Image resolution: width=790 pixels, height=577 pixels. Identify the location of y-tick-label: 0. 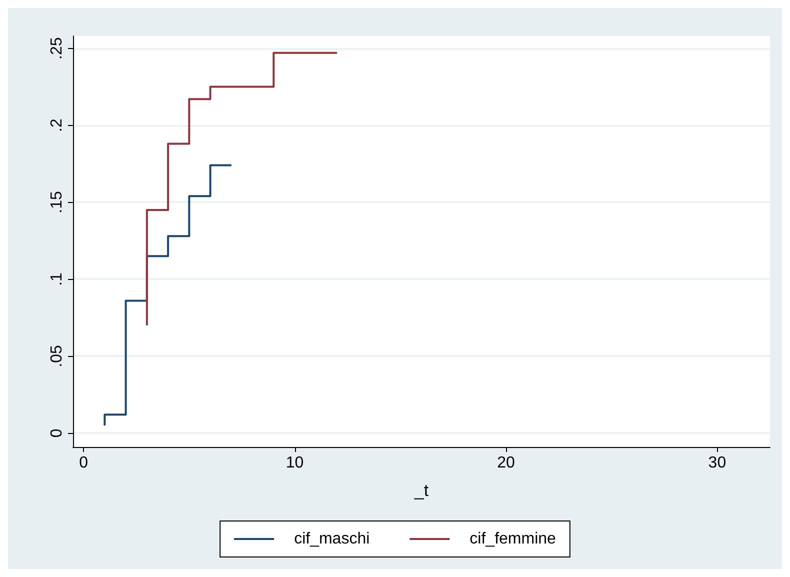
(57, 433).